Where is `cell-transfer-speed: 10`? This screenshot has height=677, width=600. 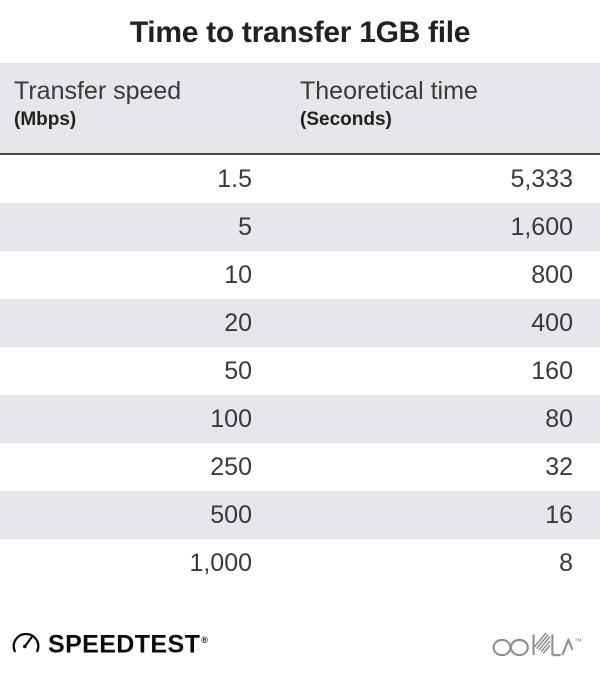 cell-transfer-speed: 10 is located at coordinates (238, 275).